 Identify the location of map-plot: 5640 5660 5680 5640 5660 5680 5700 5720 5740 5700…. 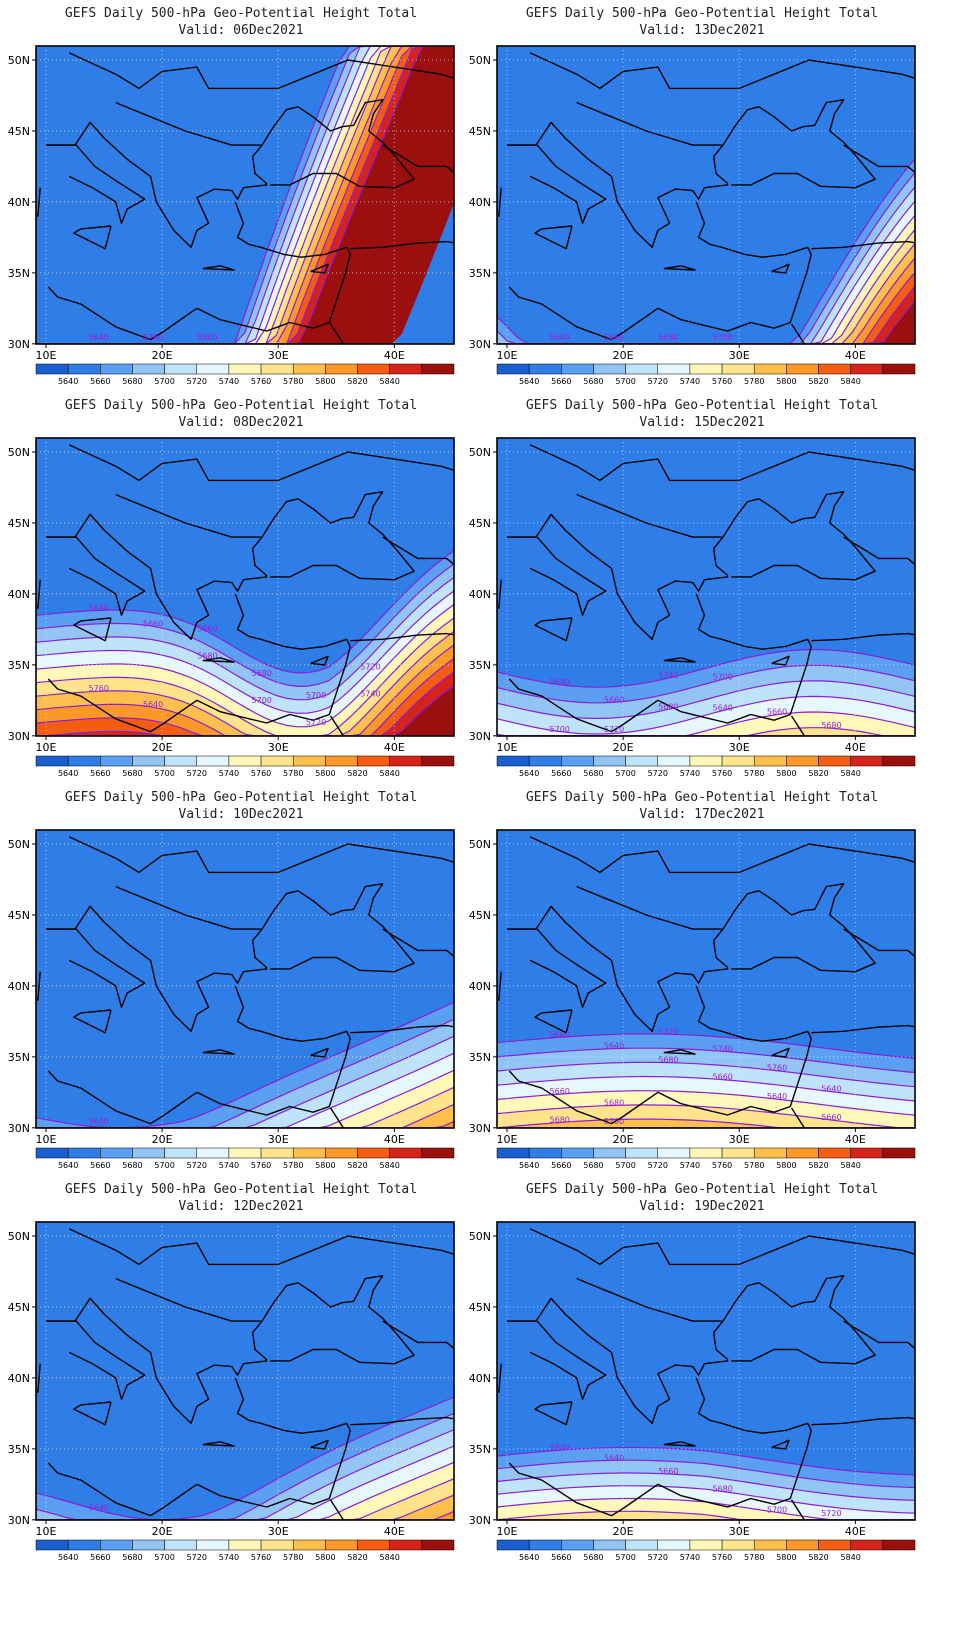
(692, 607).